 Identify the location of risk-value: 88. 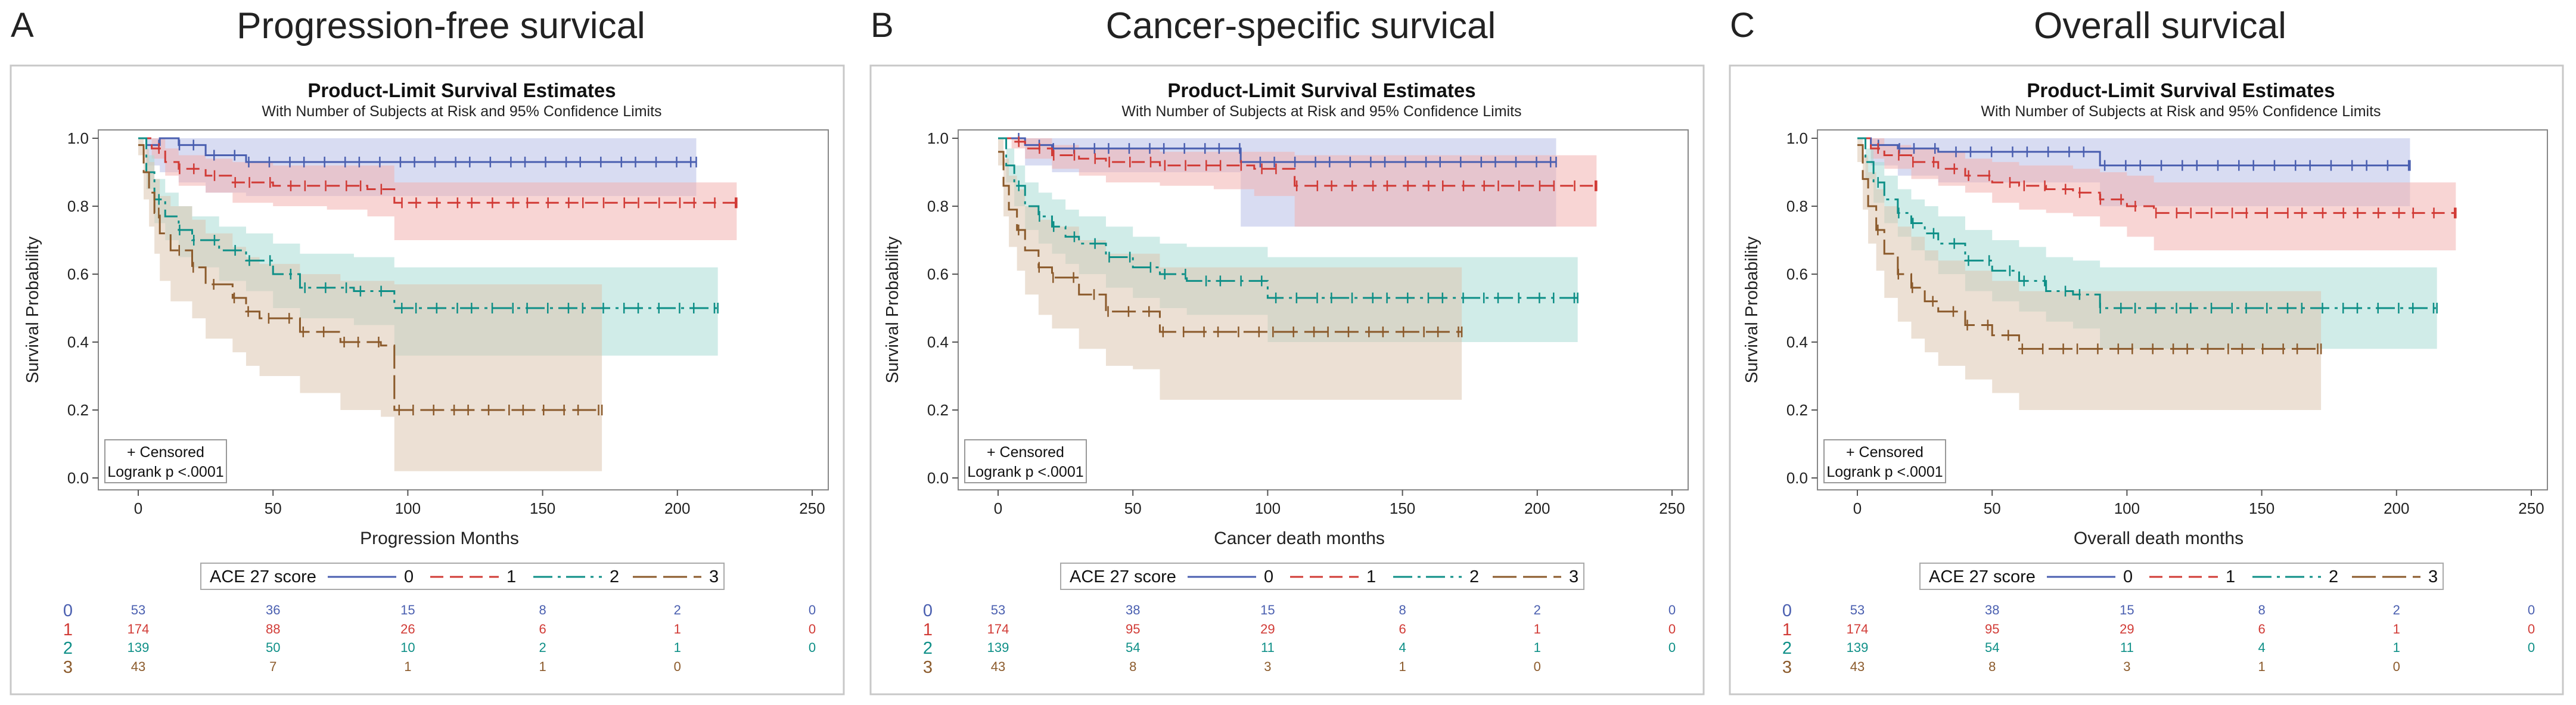
(273, 629).